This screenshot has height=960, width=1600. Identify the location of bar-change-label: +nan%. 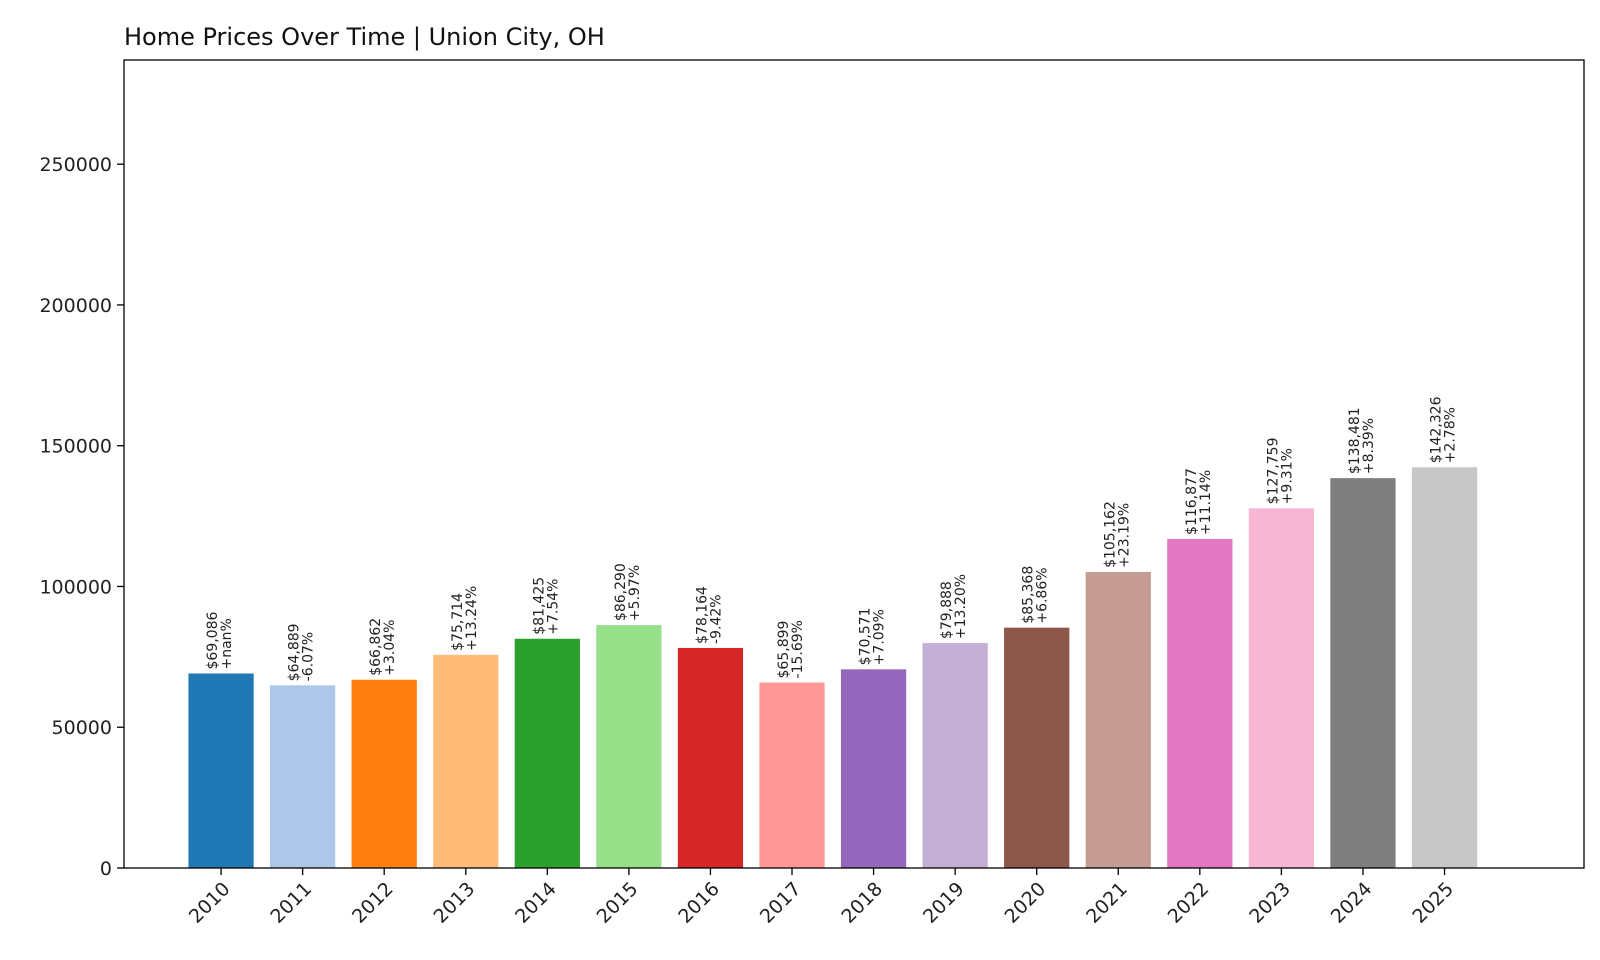
(227, 643).